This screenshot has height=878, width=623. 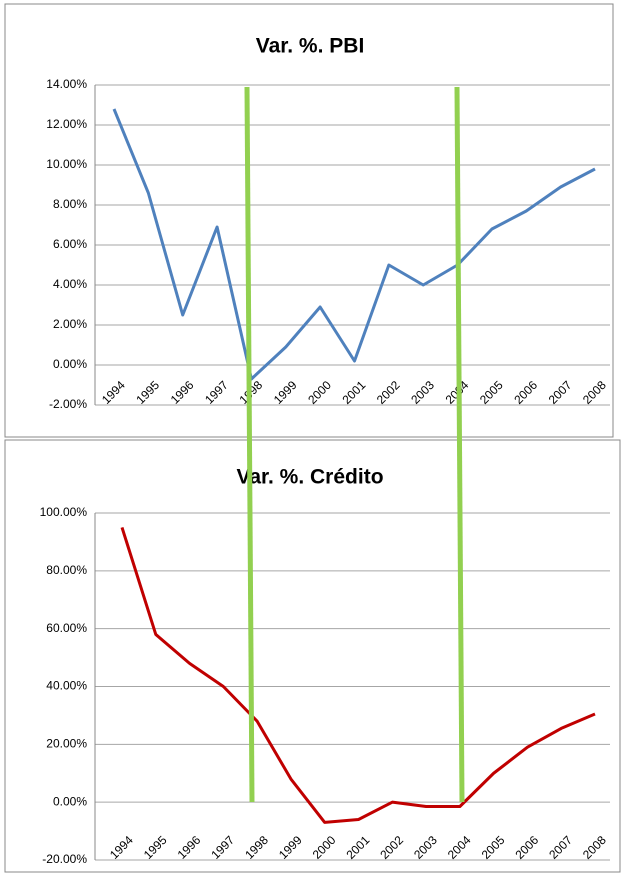 What do you see at coordinates (70, 244) in the screenshot?
I see `y-tick-label: 6.00%` at bounding box center [70, 244].